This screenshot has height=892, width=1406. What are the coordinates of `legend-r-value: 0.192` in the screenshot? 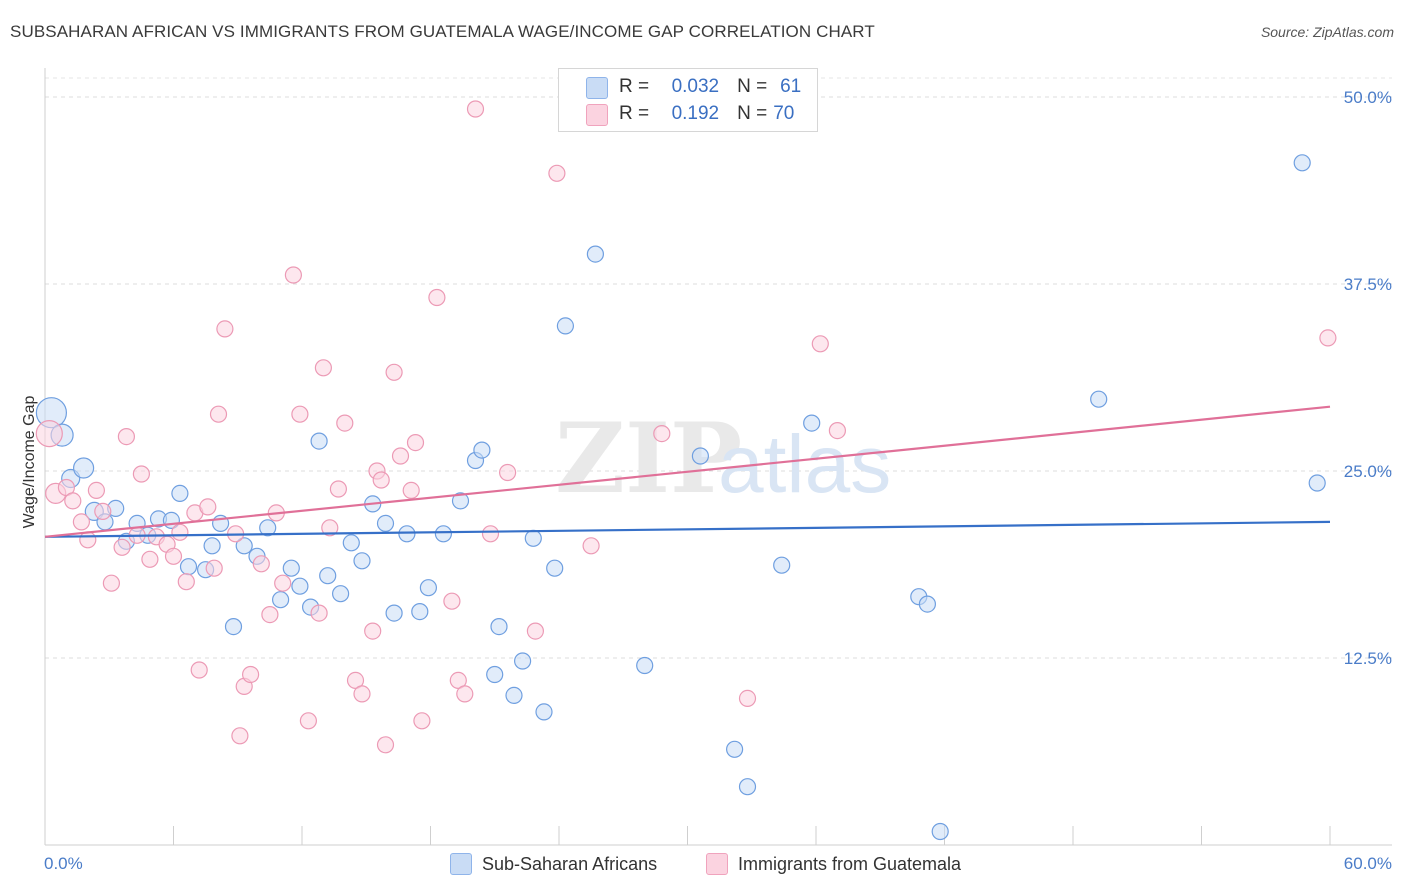 It's located at (695, 113).